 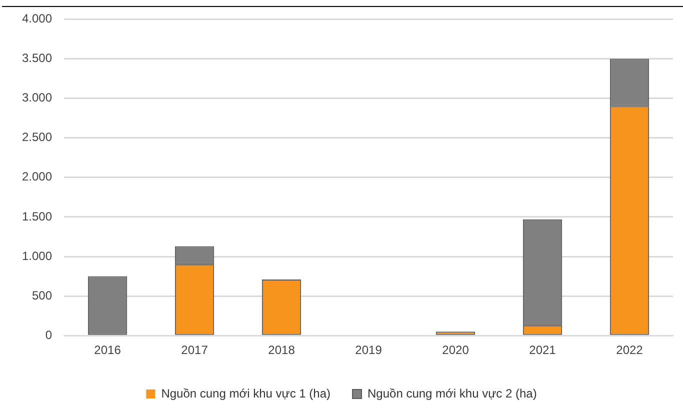 What do you see at coordinates (37, 216) in the screenshot?
I see `y-tick-label: 1.500` at bounding box center [37, 216].